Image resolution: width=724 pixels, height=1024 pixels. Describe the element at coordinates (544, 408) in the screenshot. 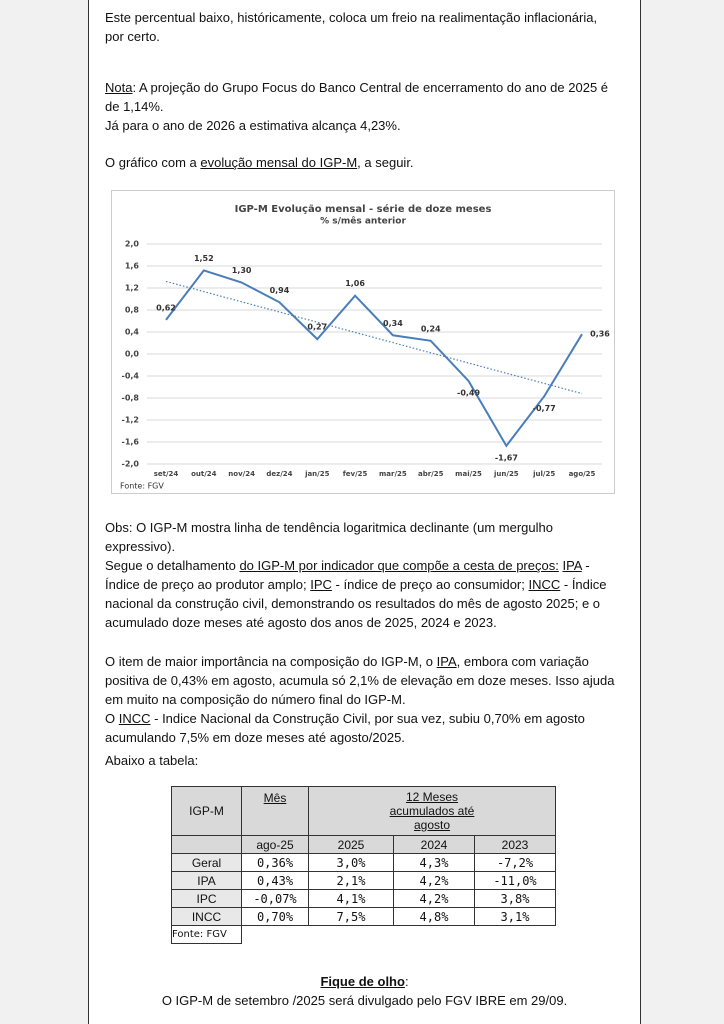

I see `data-label: -0,77` at that location.